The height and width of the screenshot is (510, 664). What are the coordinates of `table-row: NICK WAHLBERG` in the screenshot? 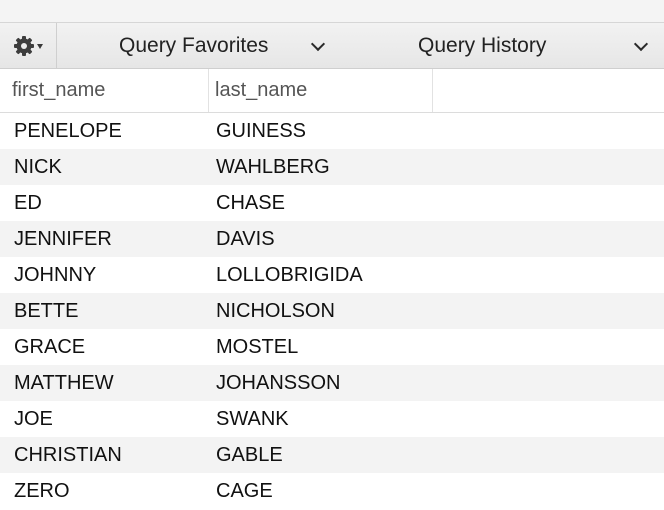 It's located at (332, 167).